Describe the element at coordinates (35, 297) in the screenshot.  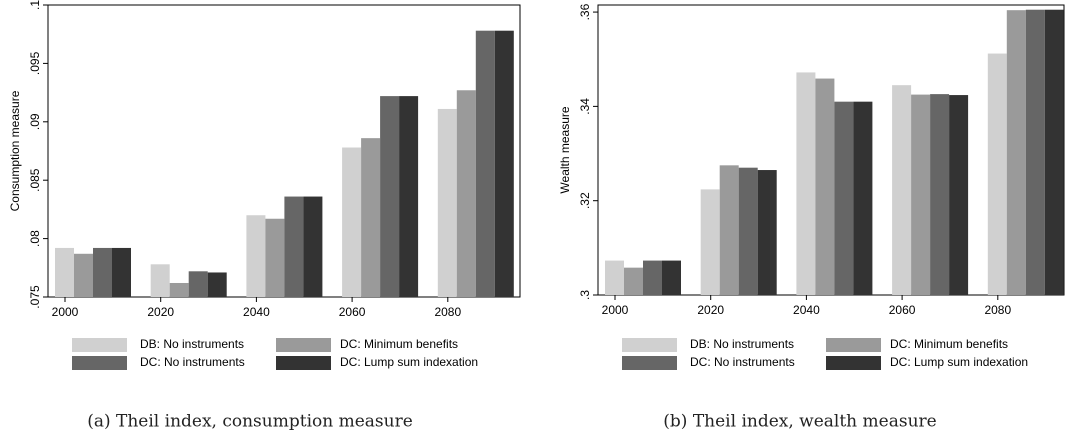
I see `y-tick-label: .075` at that location.